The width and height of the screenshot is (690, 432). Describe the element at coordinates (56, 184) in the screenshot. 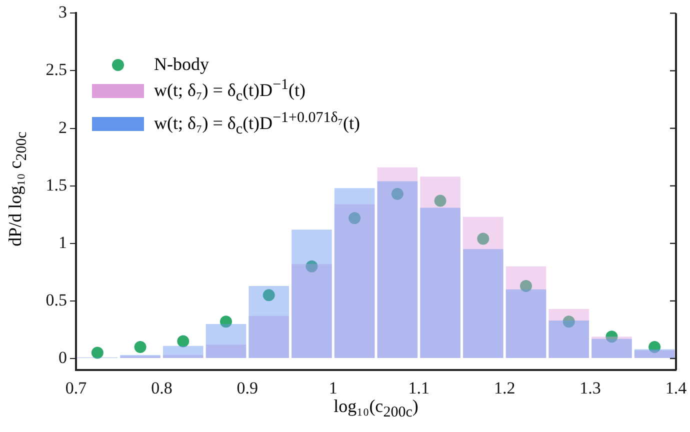

I see `y-tick-label: 1.5` at that location.